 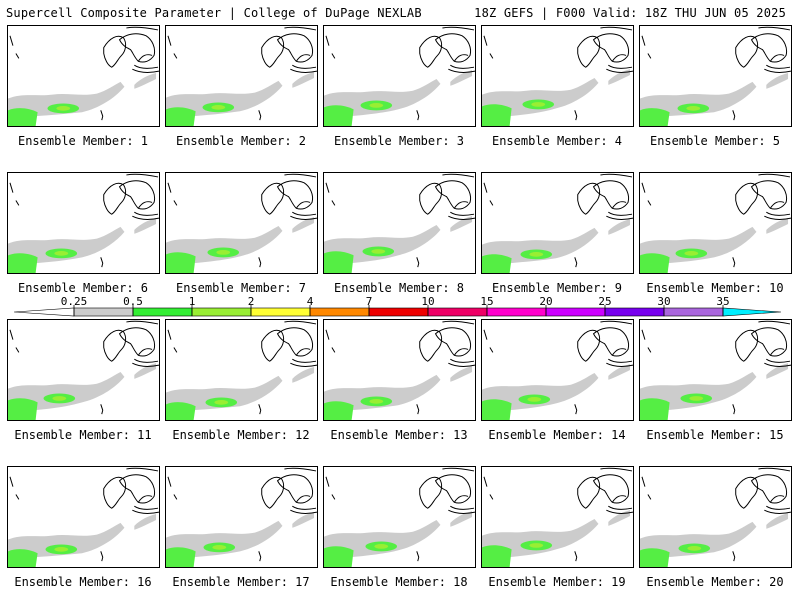 I want to click on ensemble-member-label: Ensemble Member: 16, so click(x=83, y=582).